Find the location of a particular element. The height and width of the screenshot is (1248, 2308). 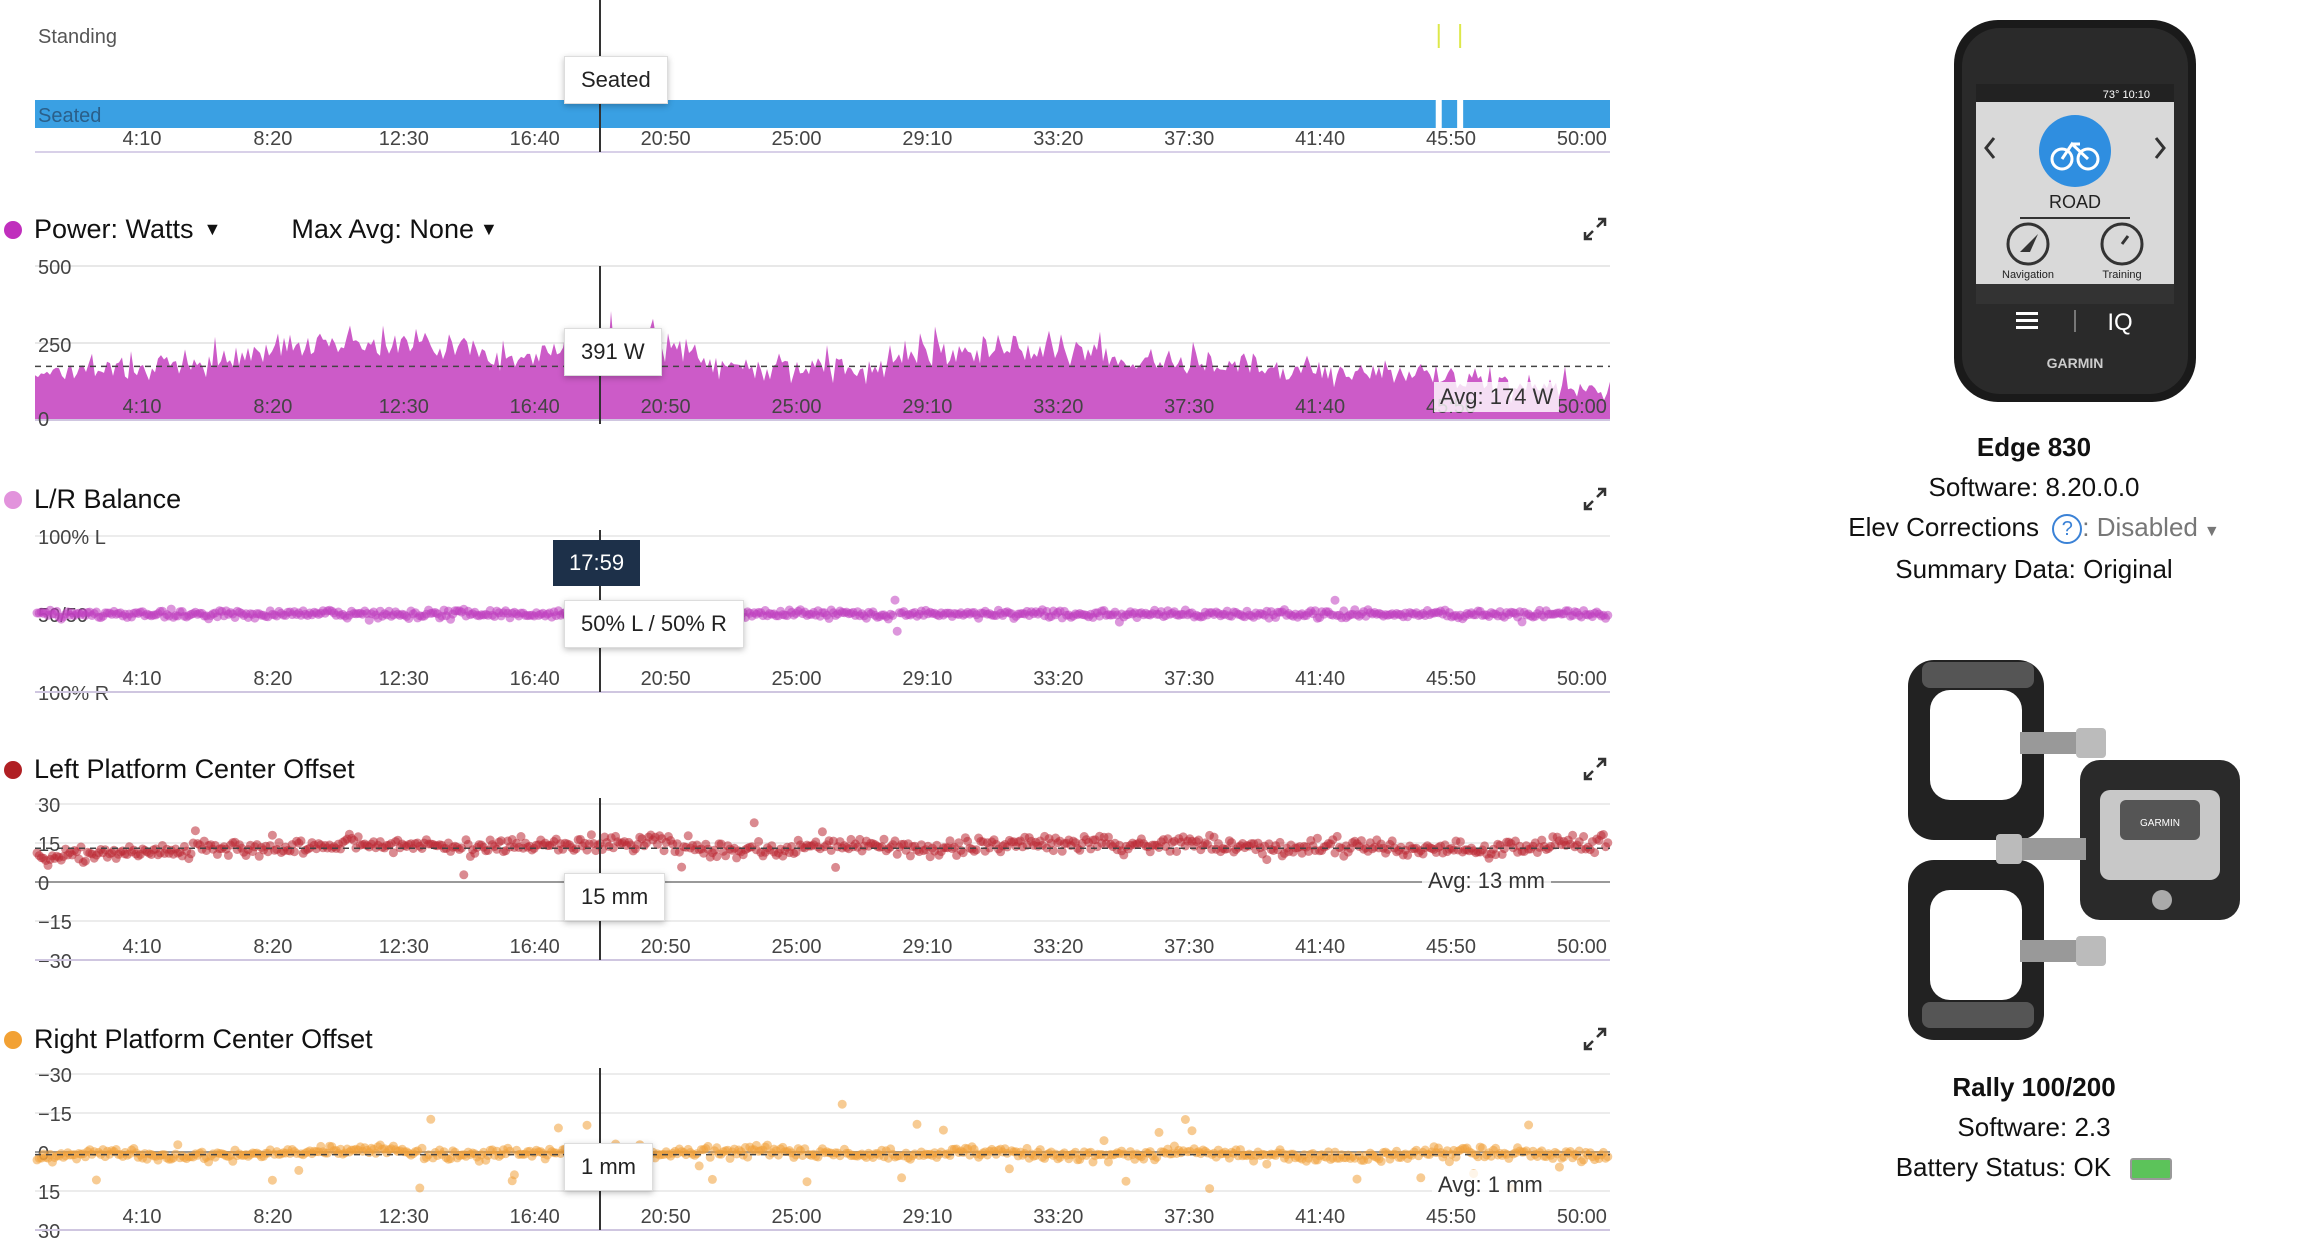

power-title-text: Power: Watts is located at coordinates (114, 229).